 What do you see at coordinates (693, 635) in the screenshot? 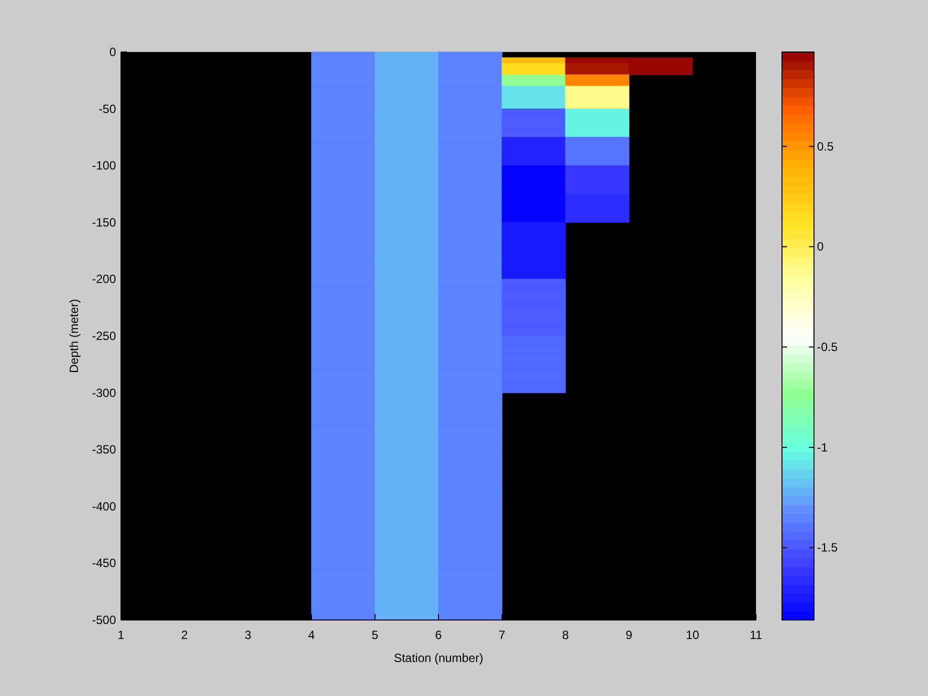
I see `x-tick-label: 10` at bounding box center [693, 635].